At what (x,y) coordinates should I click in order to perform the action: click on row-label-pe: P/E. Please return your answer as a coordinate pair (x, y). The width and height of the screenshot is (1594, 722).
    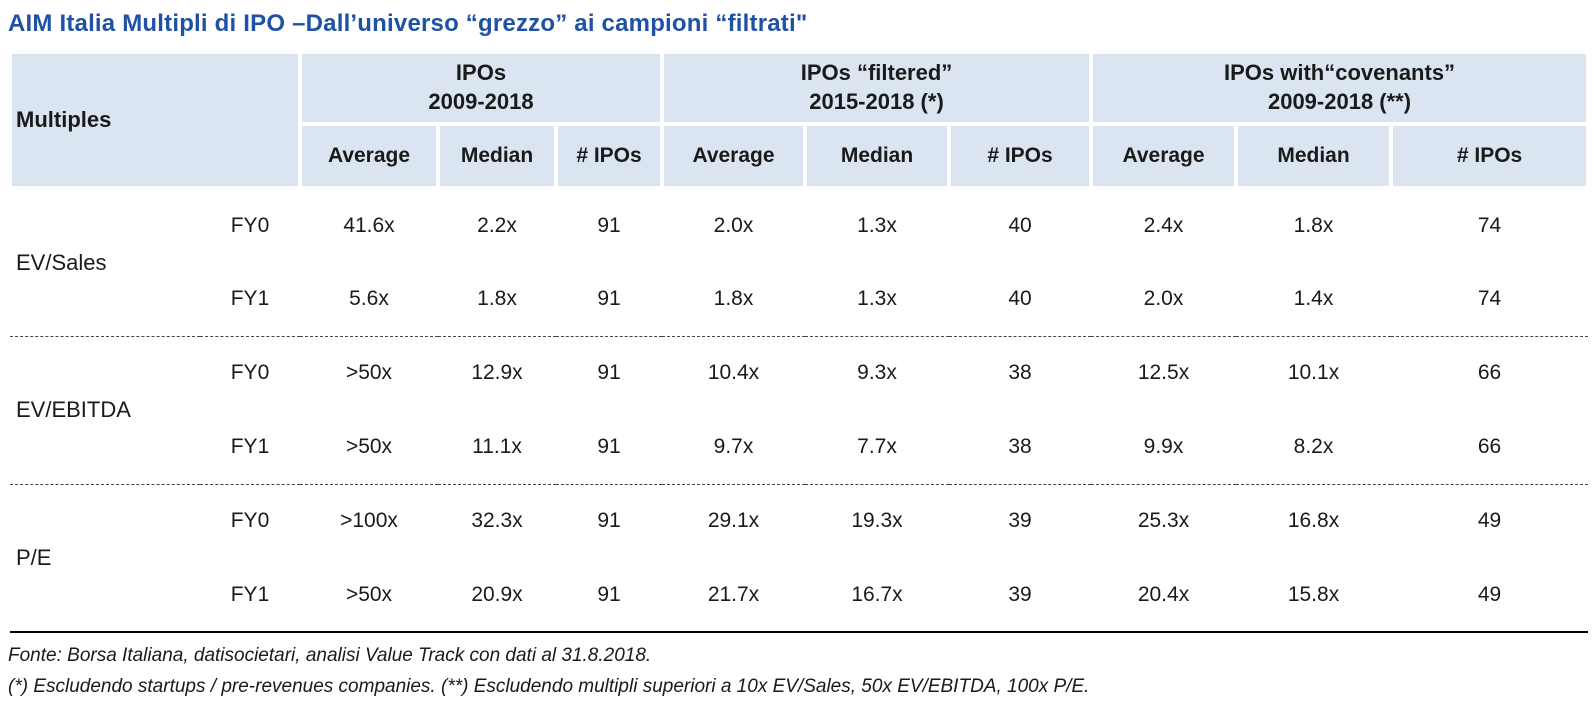
    Looking at the image, I should click on (105, 557).